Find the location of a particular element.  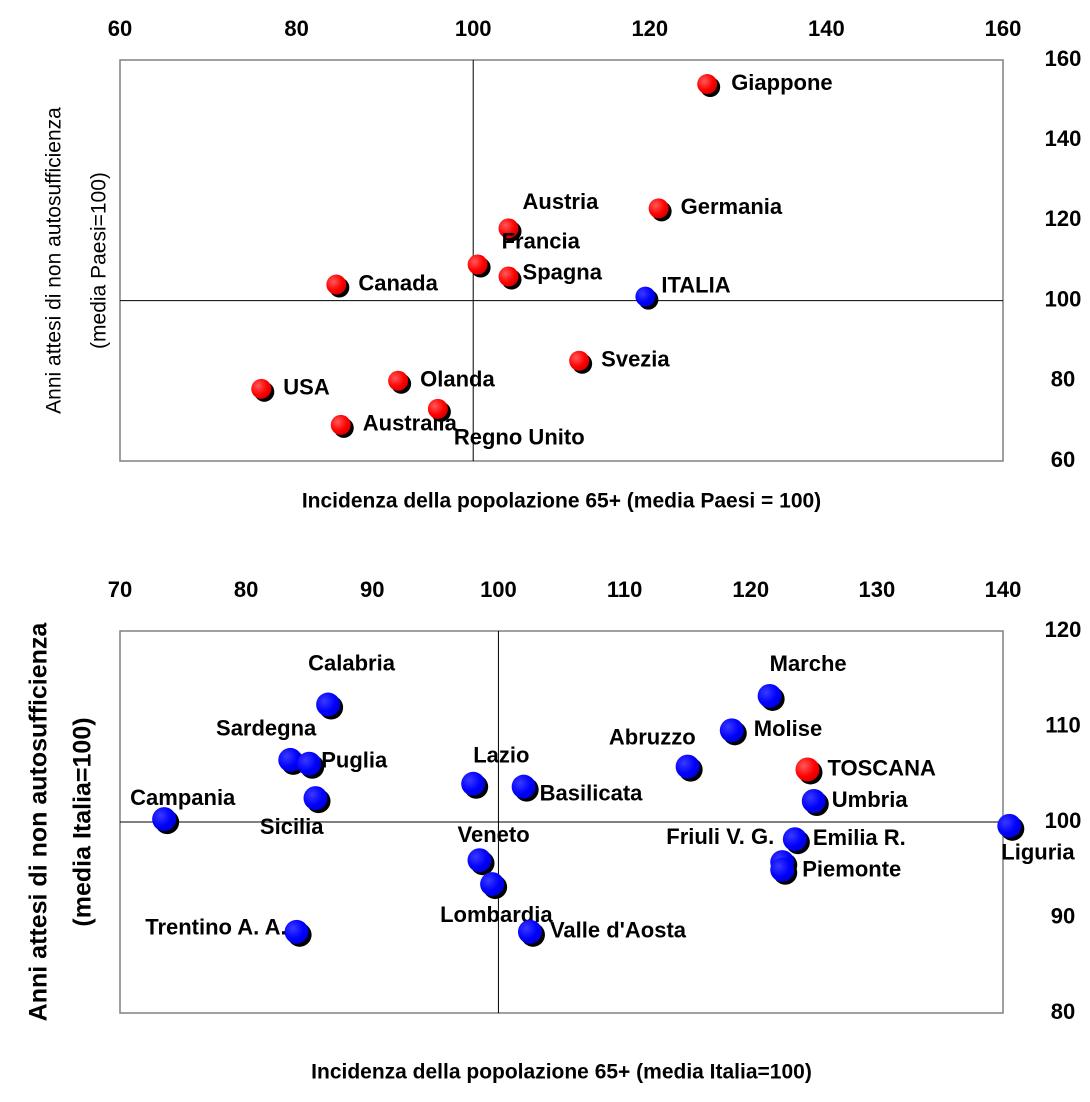

point-label: Sicilia is located at coordinates (292, 826).